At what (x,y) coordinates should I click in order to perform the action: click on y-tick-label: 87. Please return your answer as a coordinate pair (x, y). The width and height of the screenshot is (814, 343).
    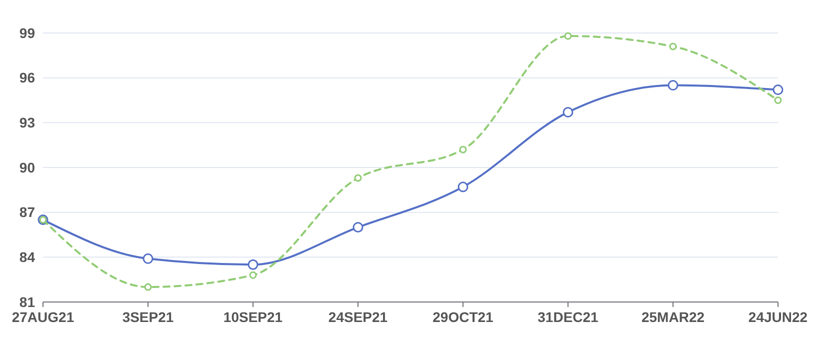
    Looking at the image, I should click on (27, 212).